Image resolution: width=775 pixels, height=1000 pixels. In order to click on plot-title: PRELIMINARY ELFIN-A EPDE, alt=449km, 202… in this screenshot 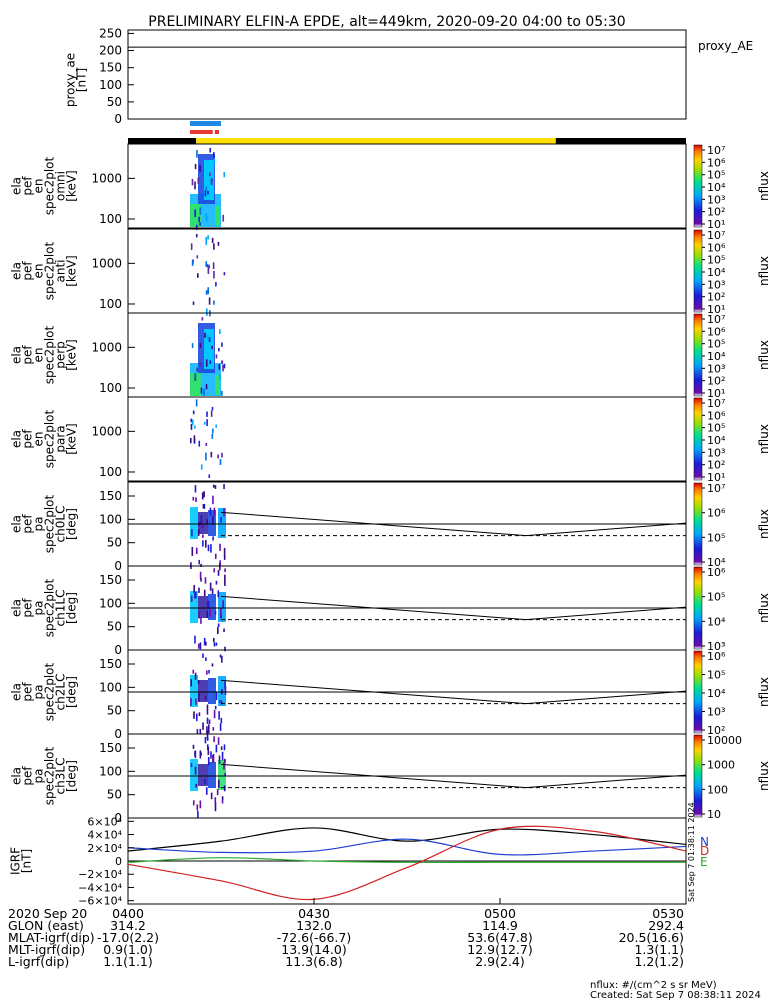, I will do `click(386, 22)`.